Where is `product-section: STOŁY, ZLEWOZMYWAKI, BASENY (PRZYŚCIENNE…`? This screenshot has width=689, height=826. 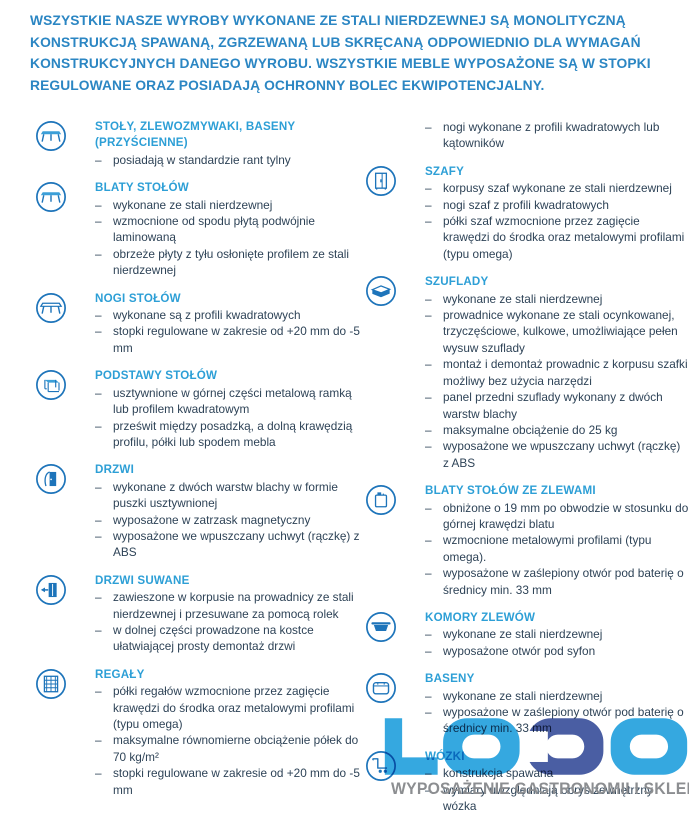 product-section: STOŁY, ZLEWOZMYWAKI, BASENY (PRZYŚCIENNE… is located at coordinates (195, 143).